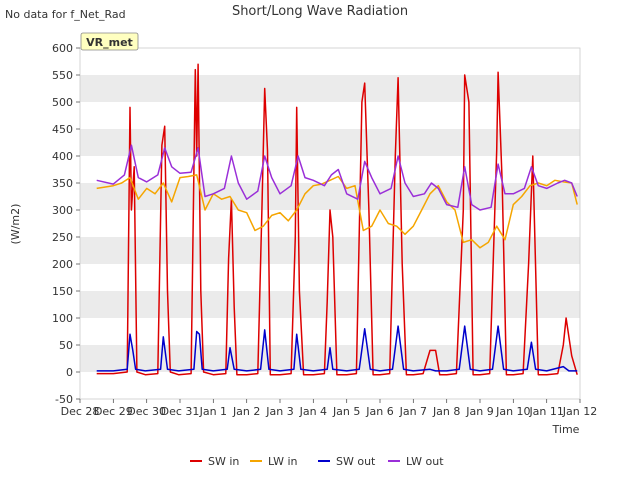 The width and height of the screenshot is (640, 480). What do you see at coordinates (346, 411) in the screenshot?
I see `x-tick-label: Jan 5` at bounding box center [346, 411].